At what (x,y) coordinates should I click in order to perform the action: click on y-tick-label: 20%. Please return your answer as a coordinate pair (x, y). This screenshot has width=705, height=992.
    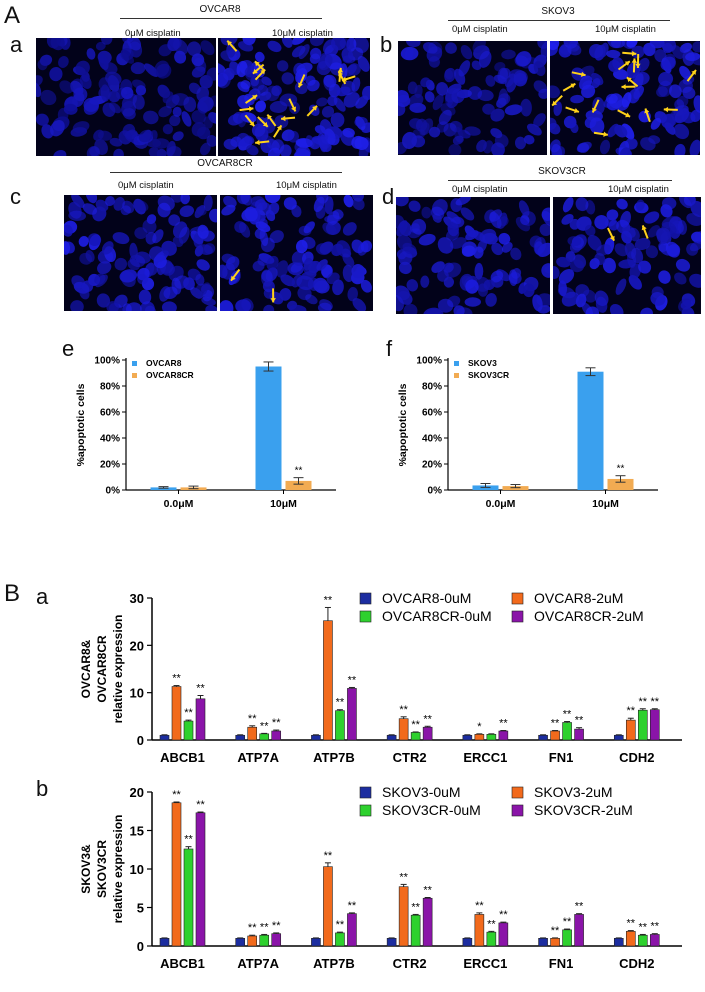
    Looking at the image, I should click on (432, 465).